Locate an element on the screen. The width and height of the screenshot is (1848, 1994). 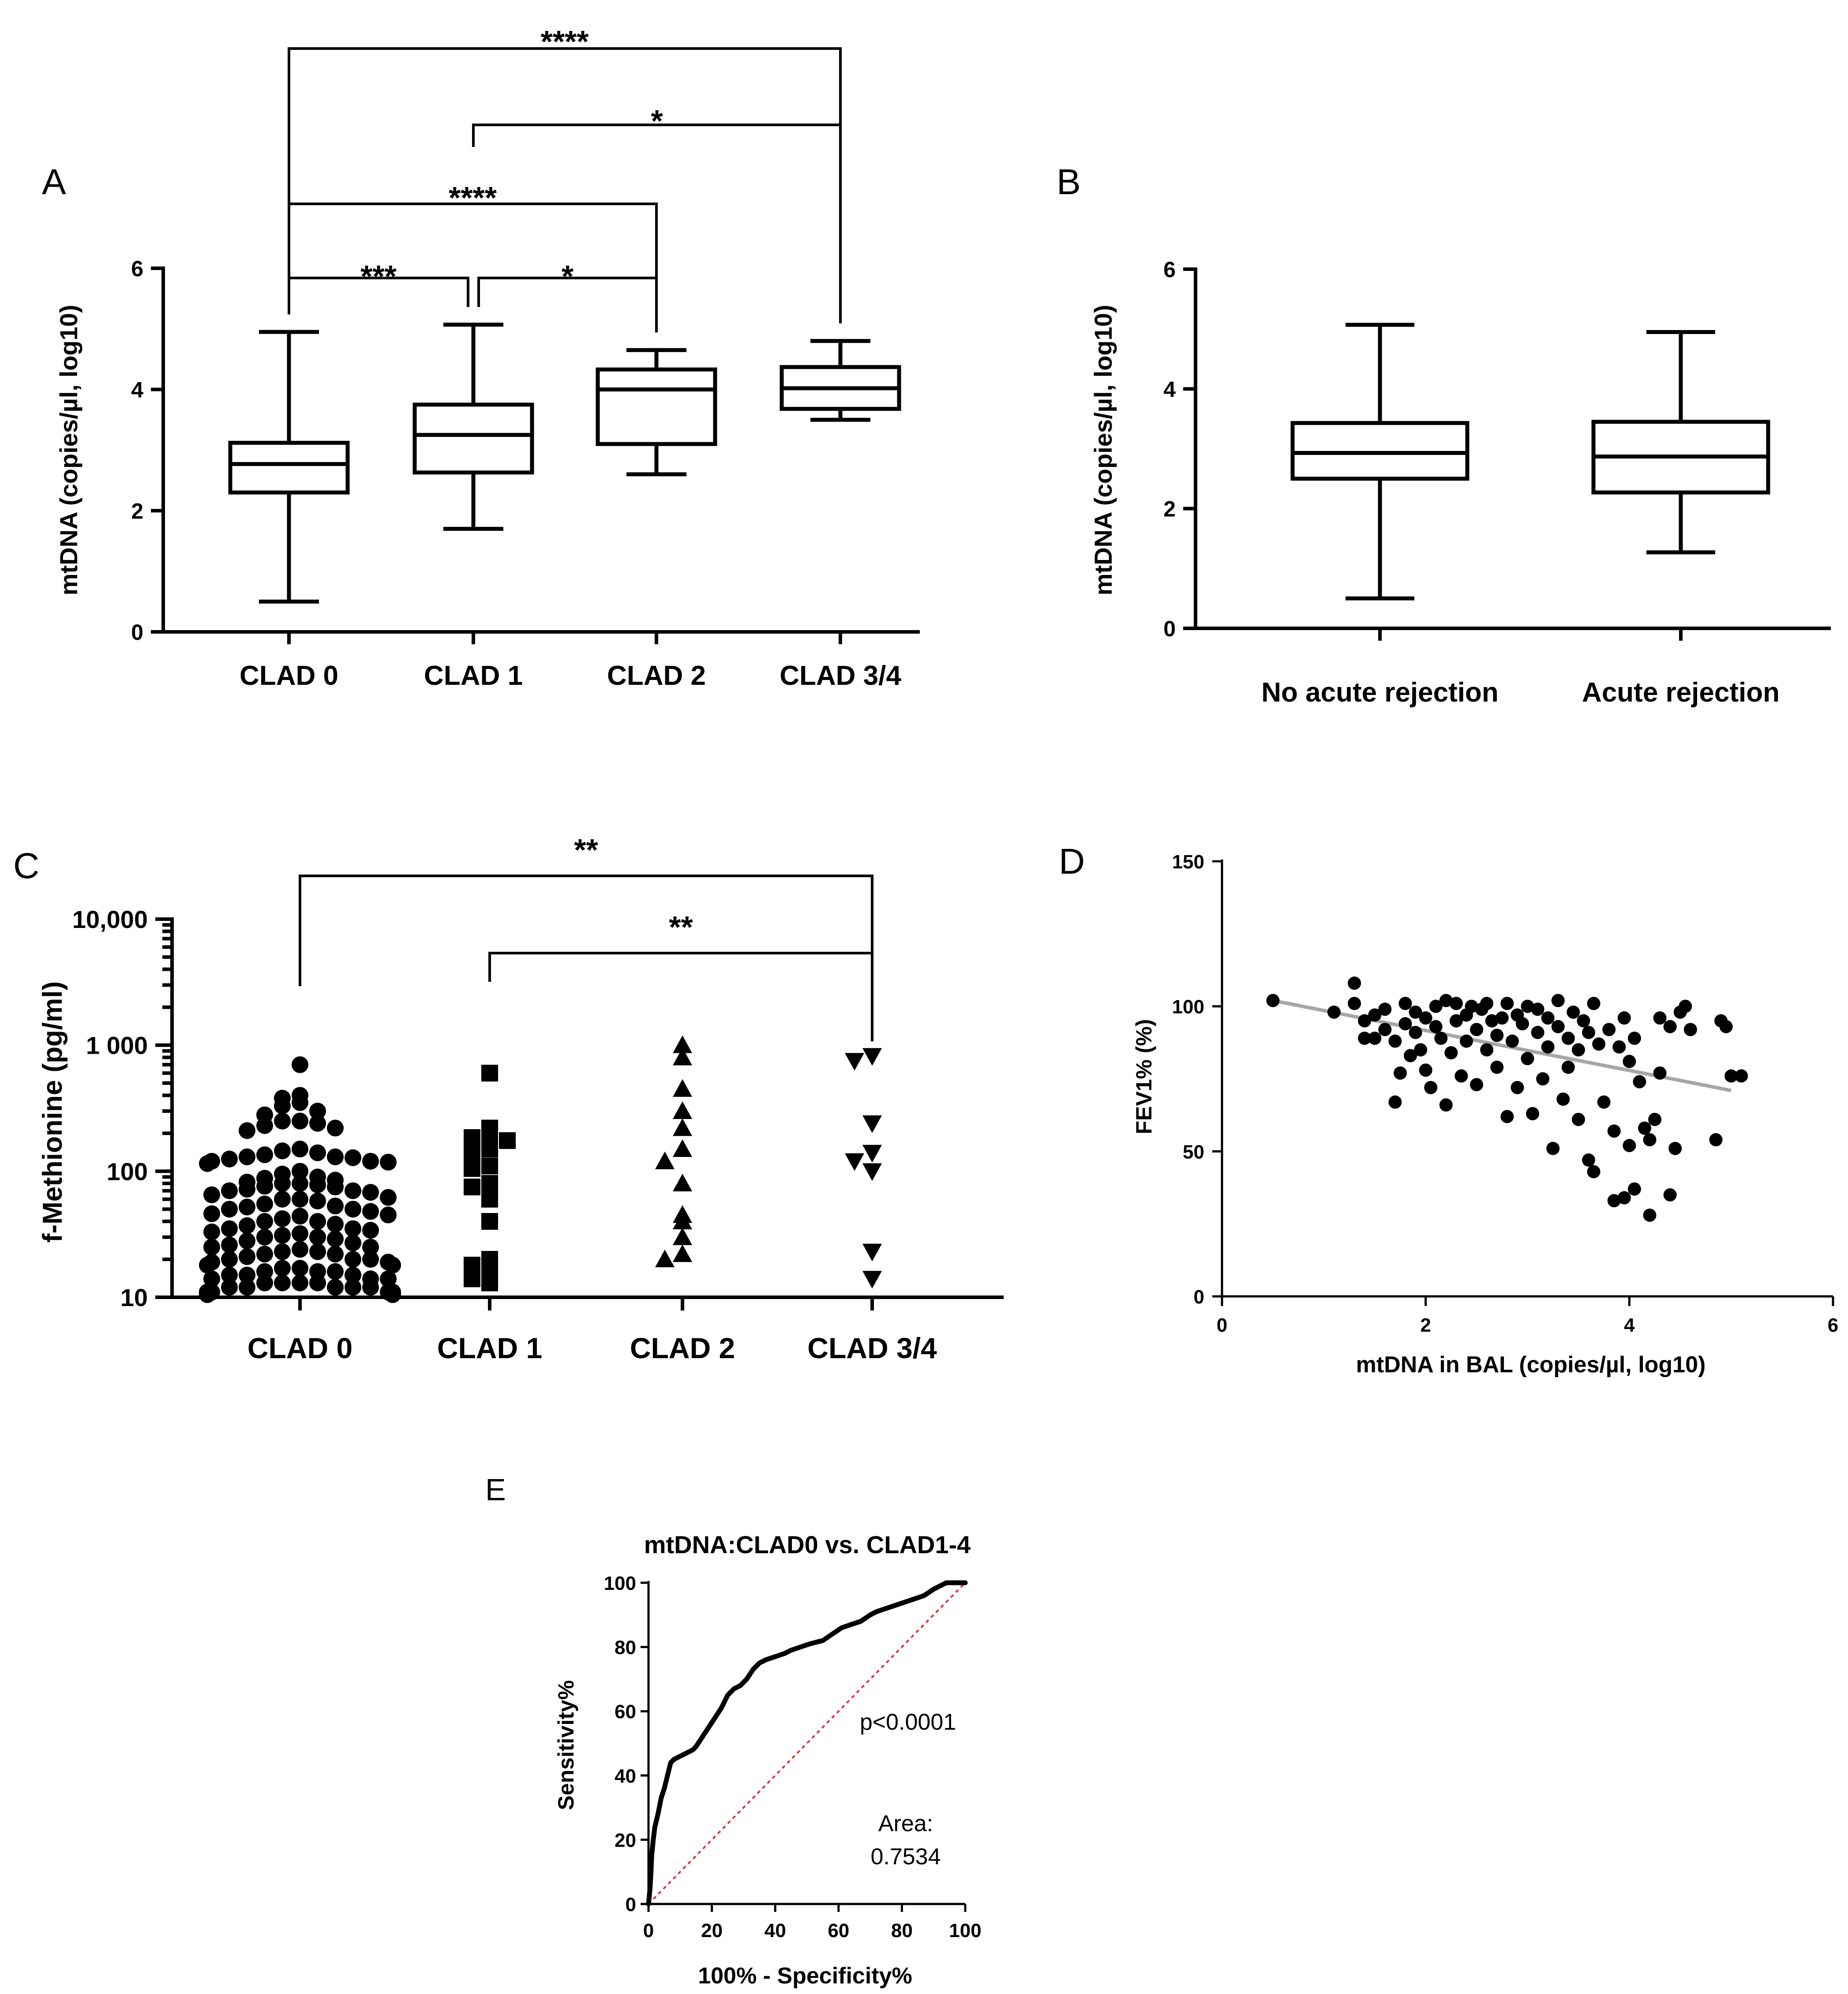
significance-label: **** is located at coordinates (473, 197).